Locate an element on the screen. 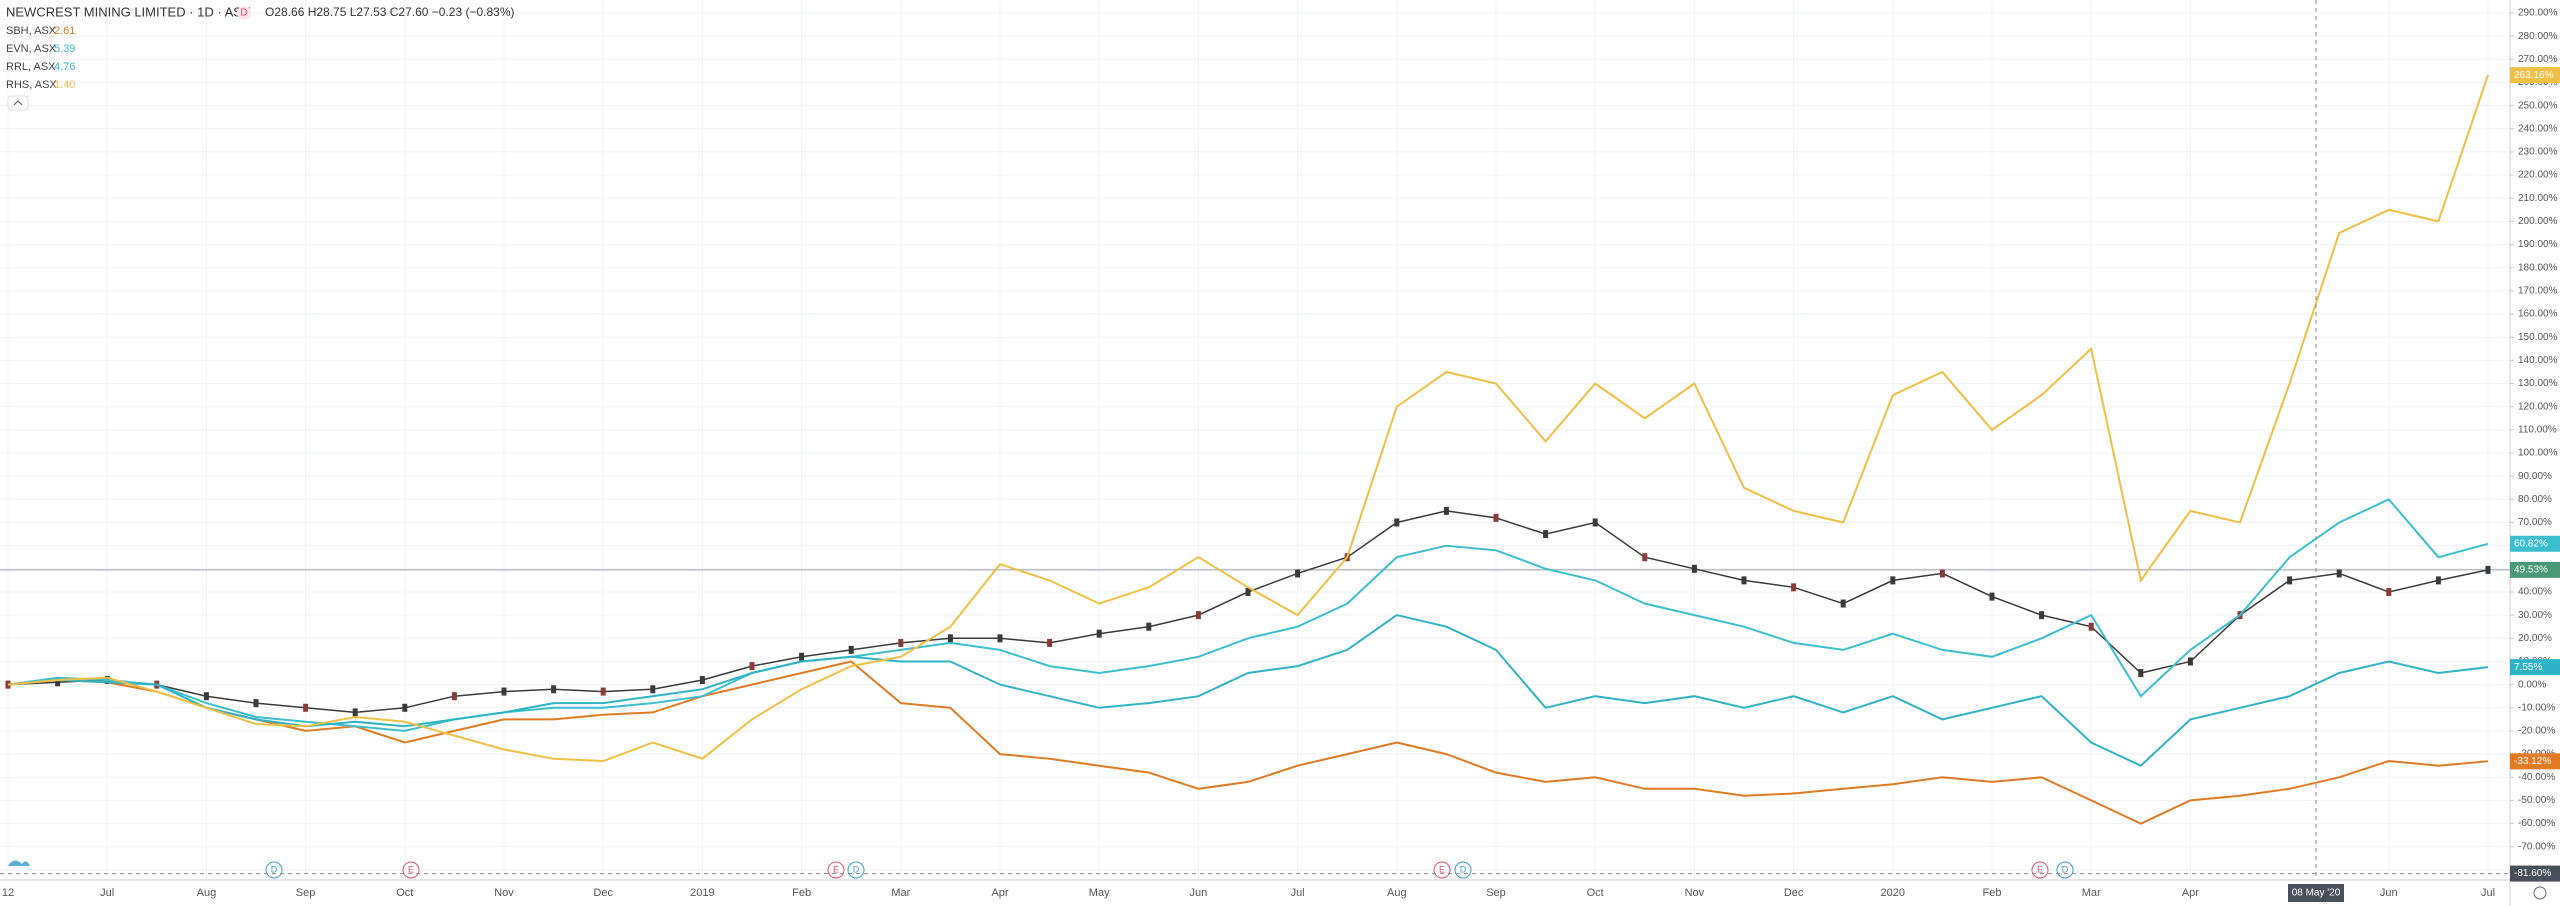 Image resolution: width=2560 pixels, height=906 pixels. y-tick-label: 90.00% is located at coordinates (2535, 476).